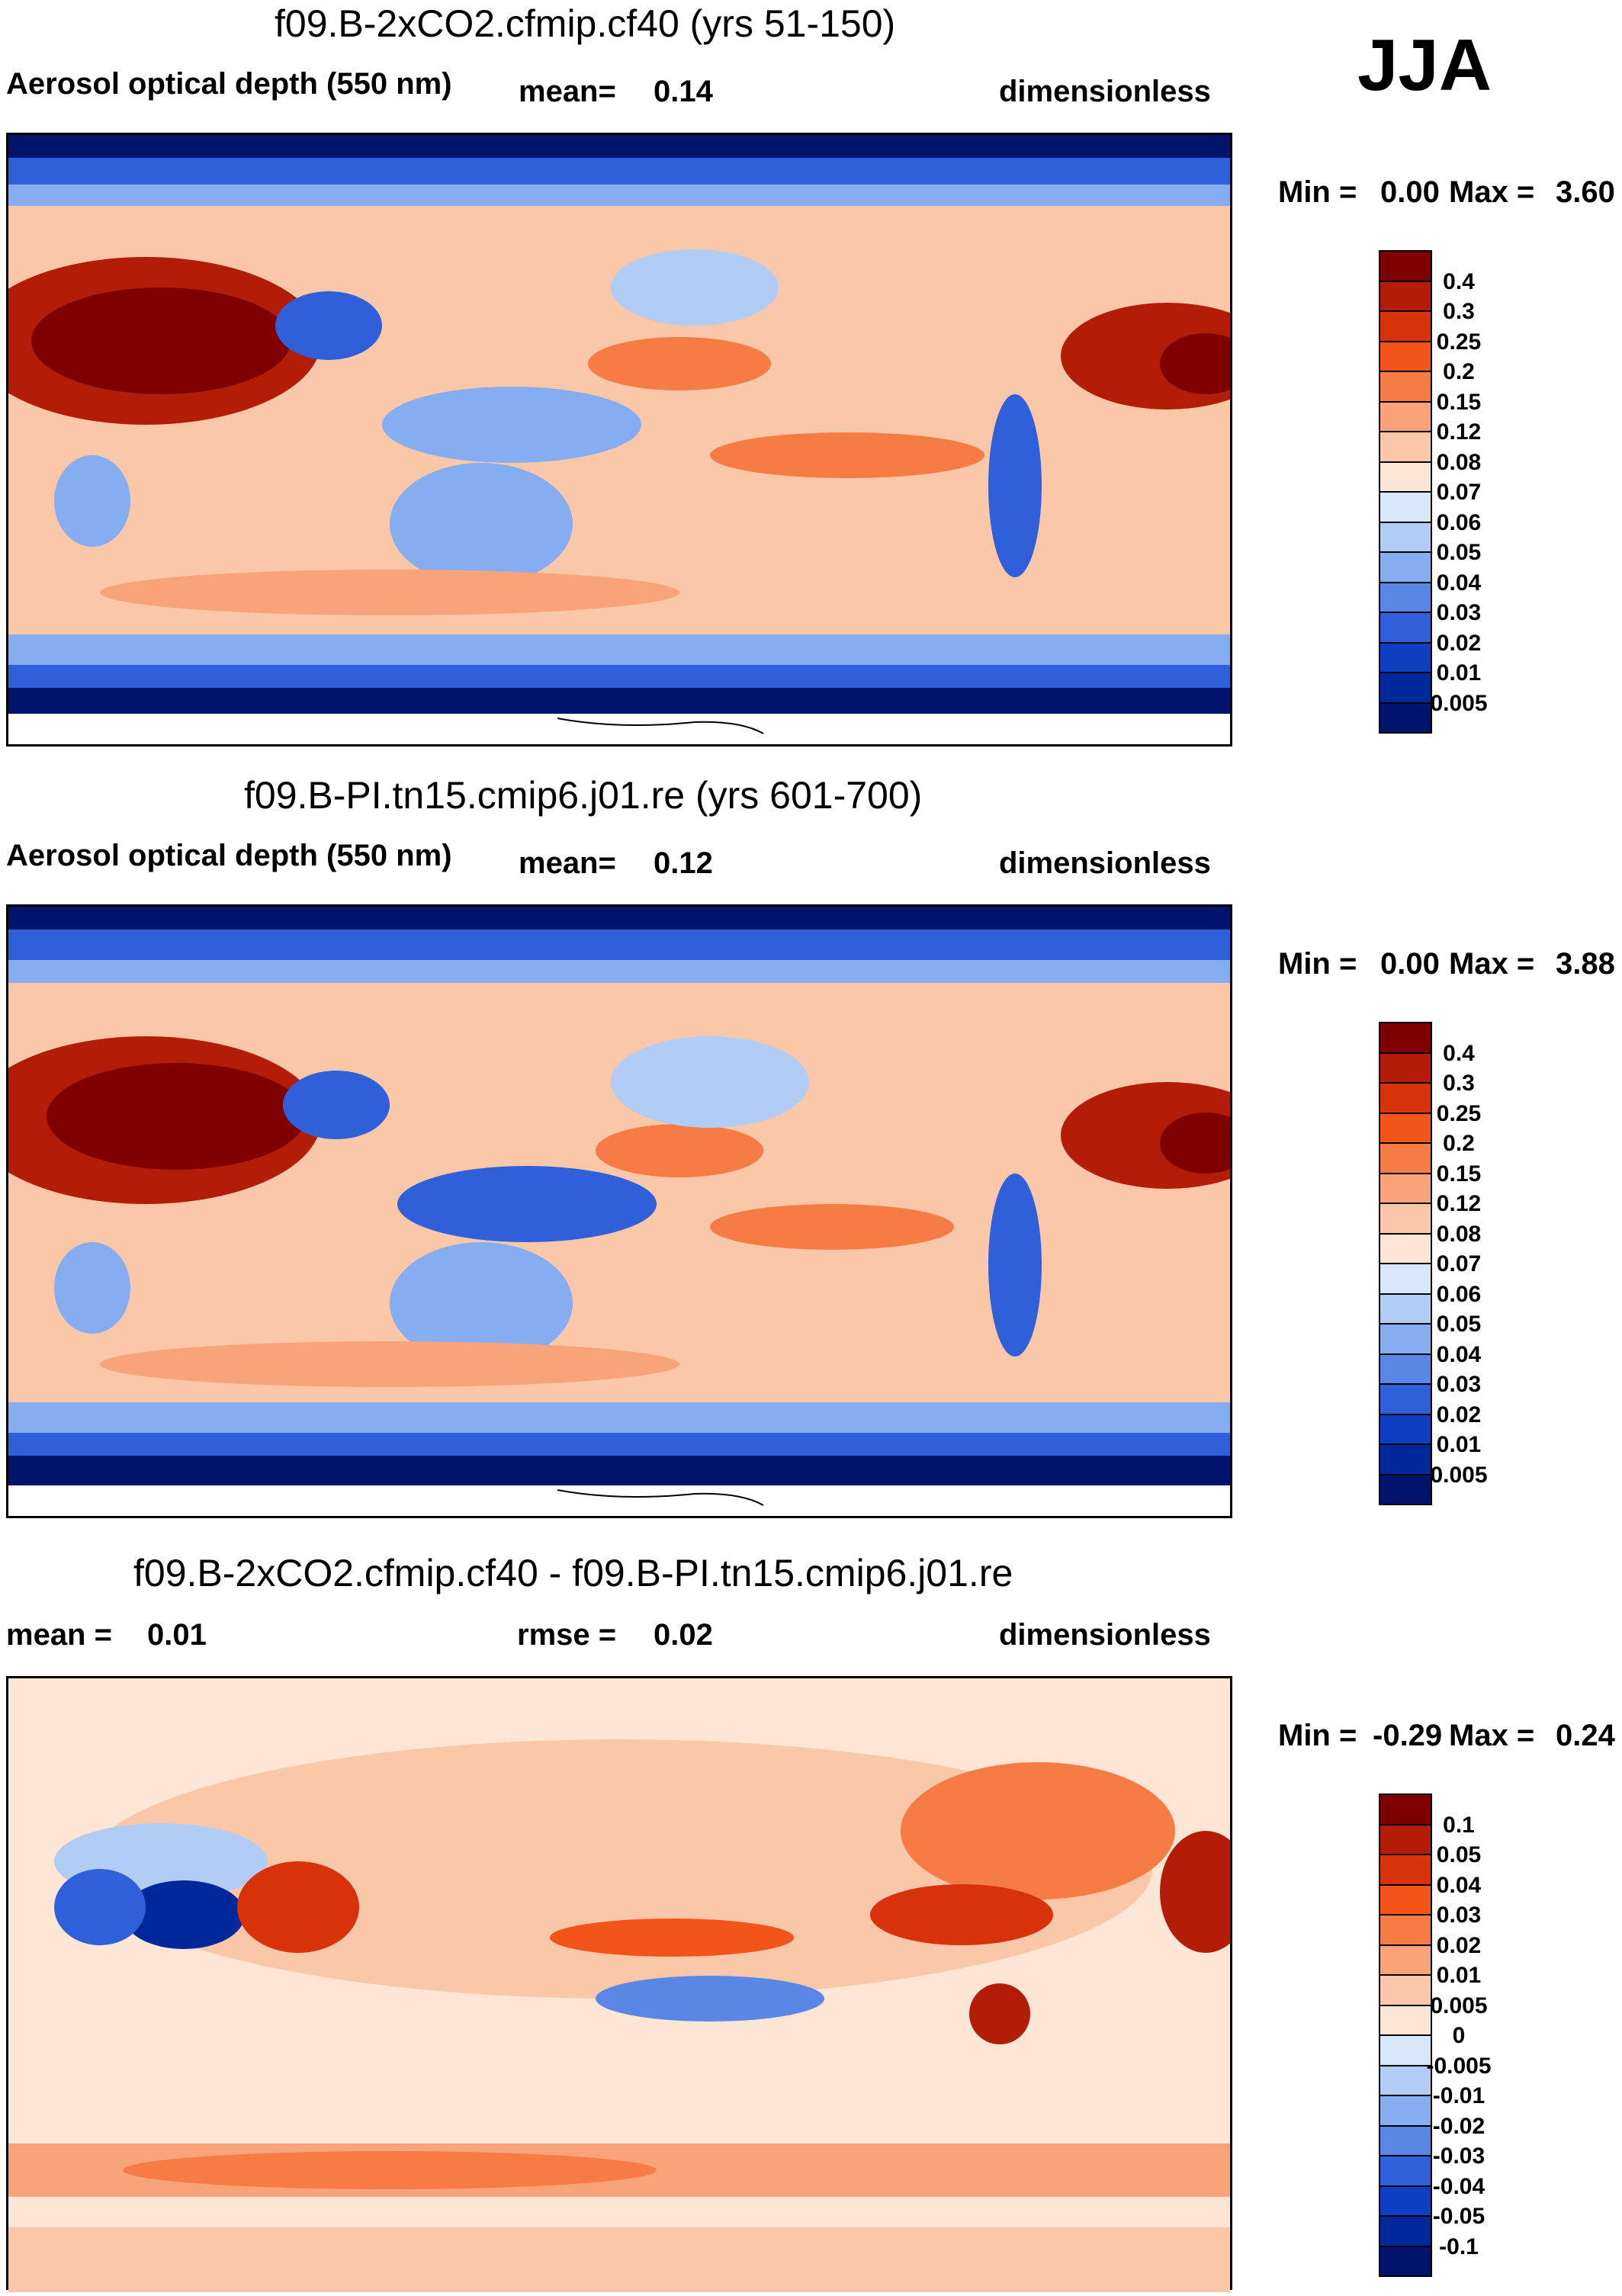 The width and height of the screenshot is (1622, 2296). I want to click on colorbar-tick-label: -0.03, so click(1459, 2156).